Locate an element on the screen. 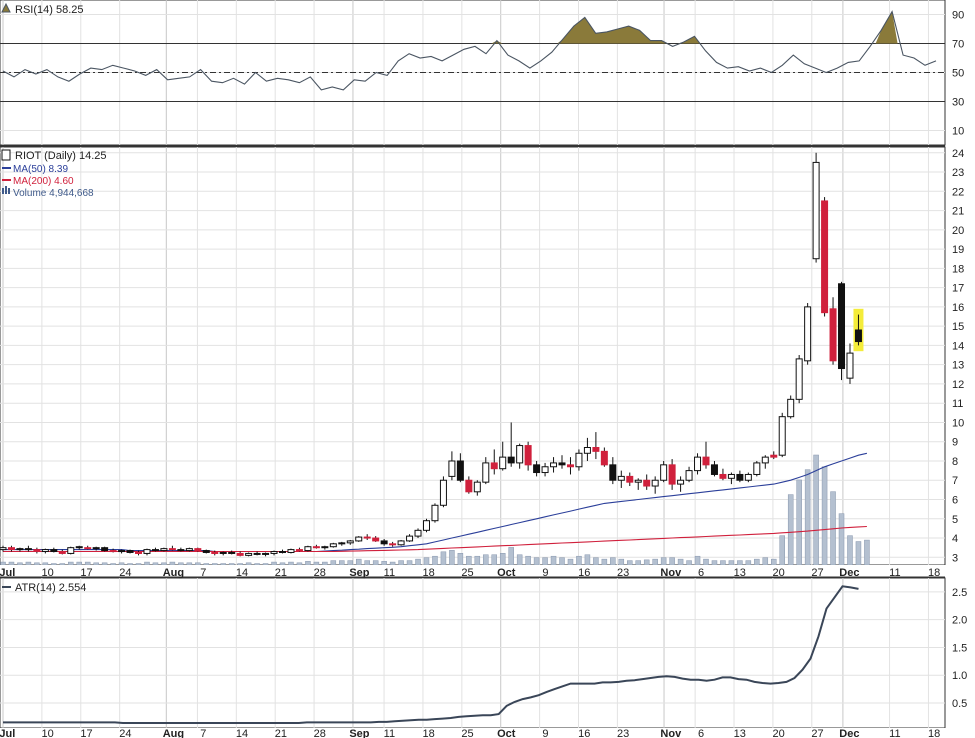 Image resolution: width=975 pixels, height=738 pixels. price-tick-label: 8 is located at coordinates (955, 462).